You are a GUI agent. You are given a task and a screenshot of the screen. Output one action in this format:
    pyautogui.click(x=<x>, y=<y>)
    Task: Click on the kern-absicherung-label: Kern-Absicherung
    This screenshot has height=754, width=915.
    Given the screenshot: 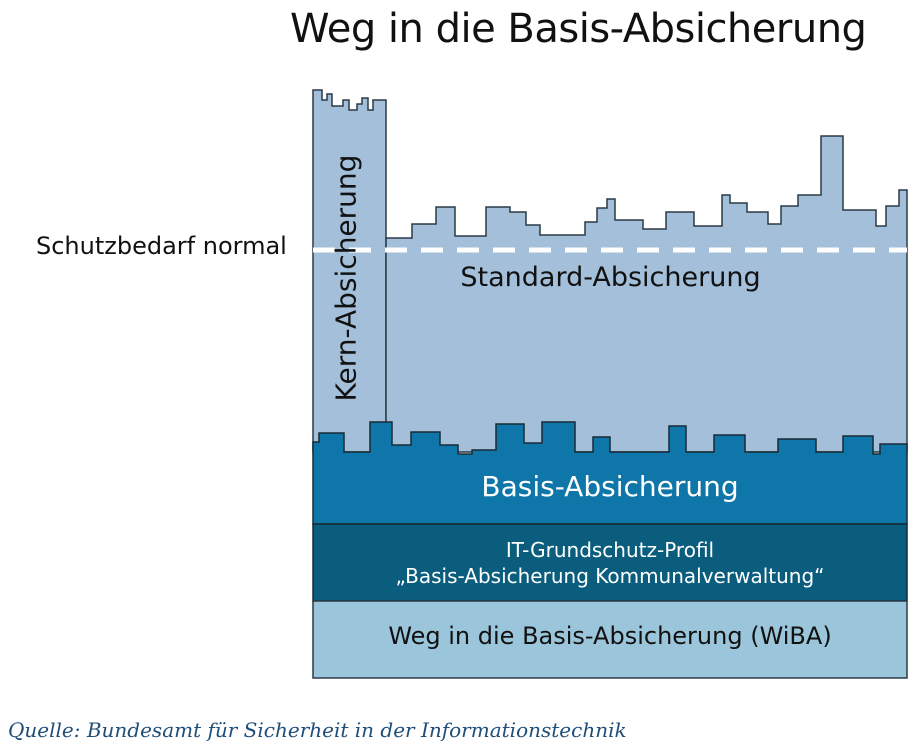 What is the action you would take?
    pyautogui.click(x=346, y=278)
    